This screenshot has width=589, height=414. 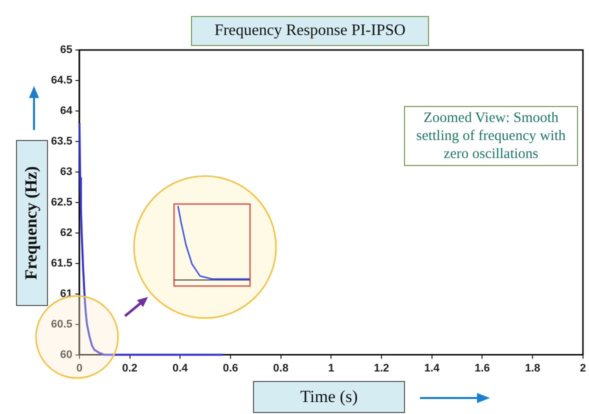 I want to click on x-tick-label: 0.4, so click(x=180, y=368).